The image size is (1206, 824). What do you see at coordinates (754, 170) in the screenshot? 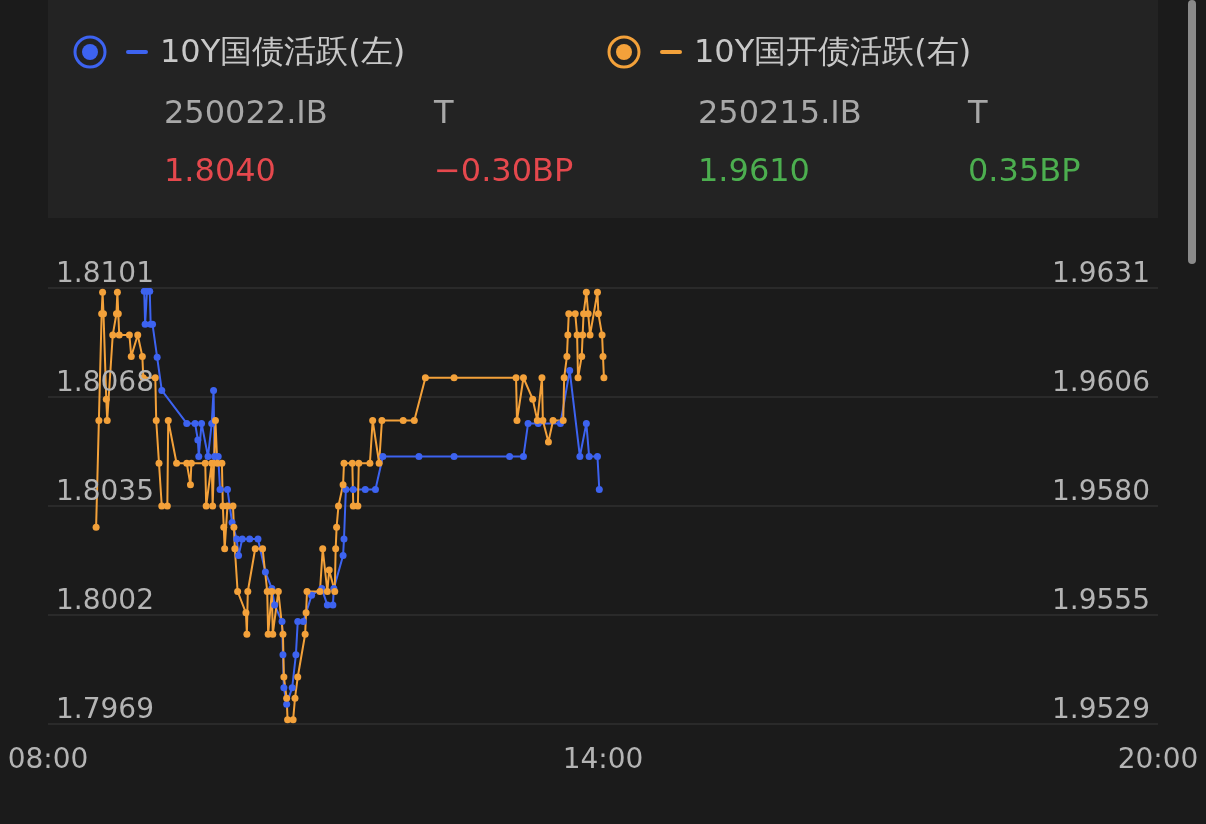
I see `text: 1.9610` at bounding box center [754, 170].